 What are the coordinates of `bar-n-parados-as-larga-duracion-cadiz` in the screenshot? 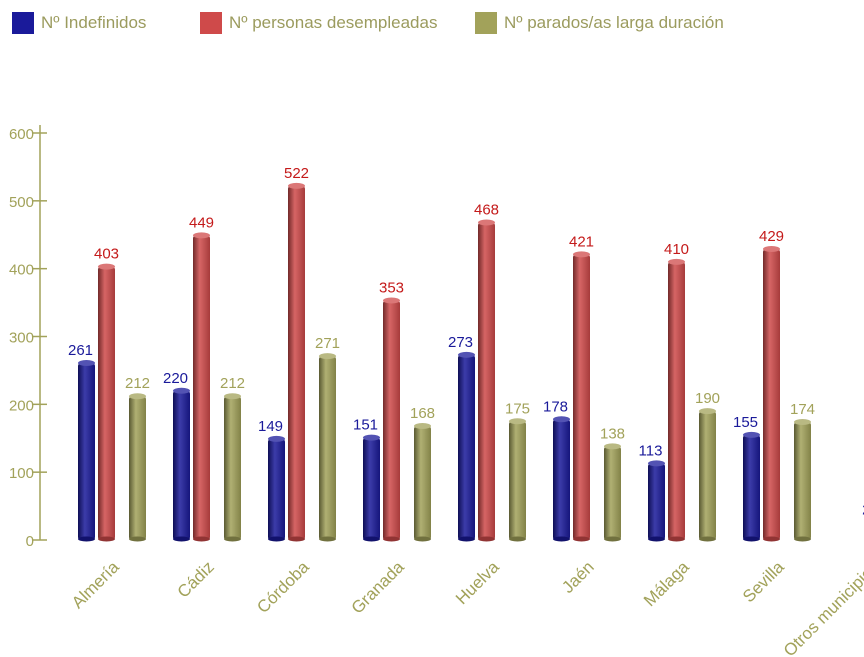 It's located at (232, 467).